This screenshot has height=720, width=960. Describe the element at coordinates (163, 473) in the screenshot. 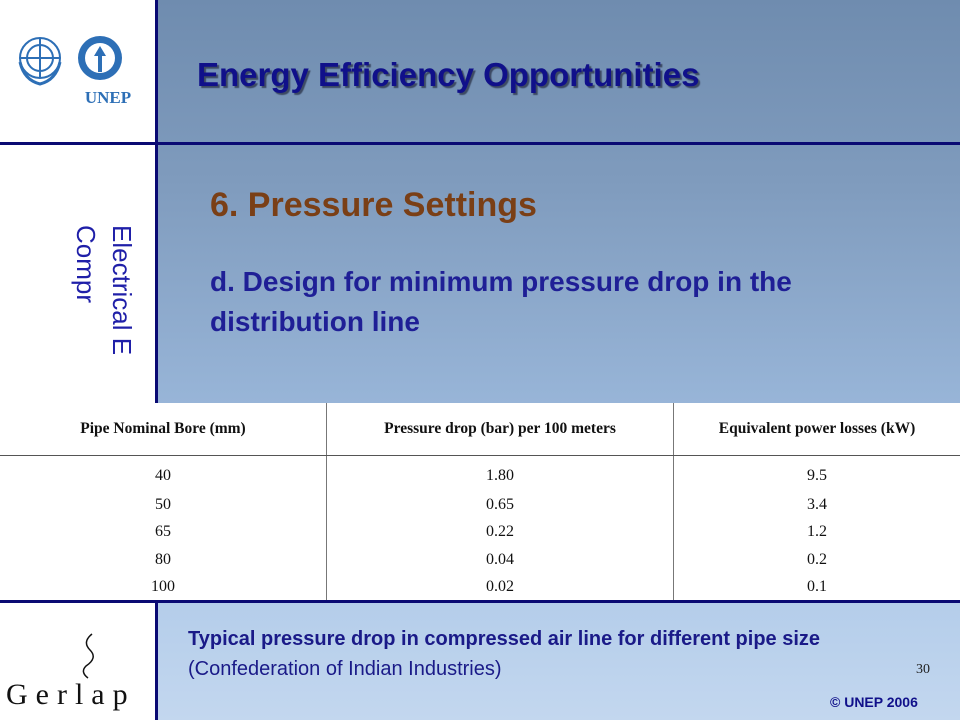

I see `table-cell: 40` at that location.